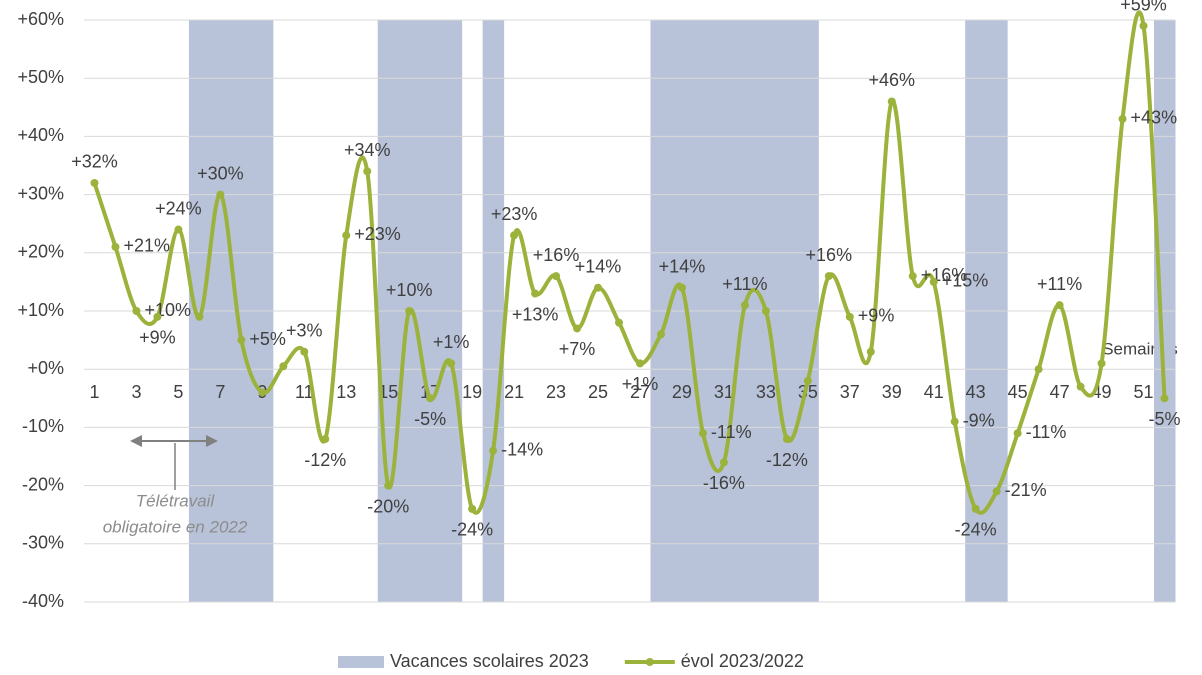 The image size is (1202, 675). Describe the element at coordinates (43, 484) in the screenshot. I see `y-tick-label: -20%` at that location.